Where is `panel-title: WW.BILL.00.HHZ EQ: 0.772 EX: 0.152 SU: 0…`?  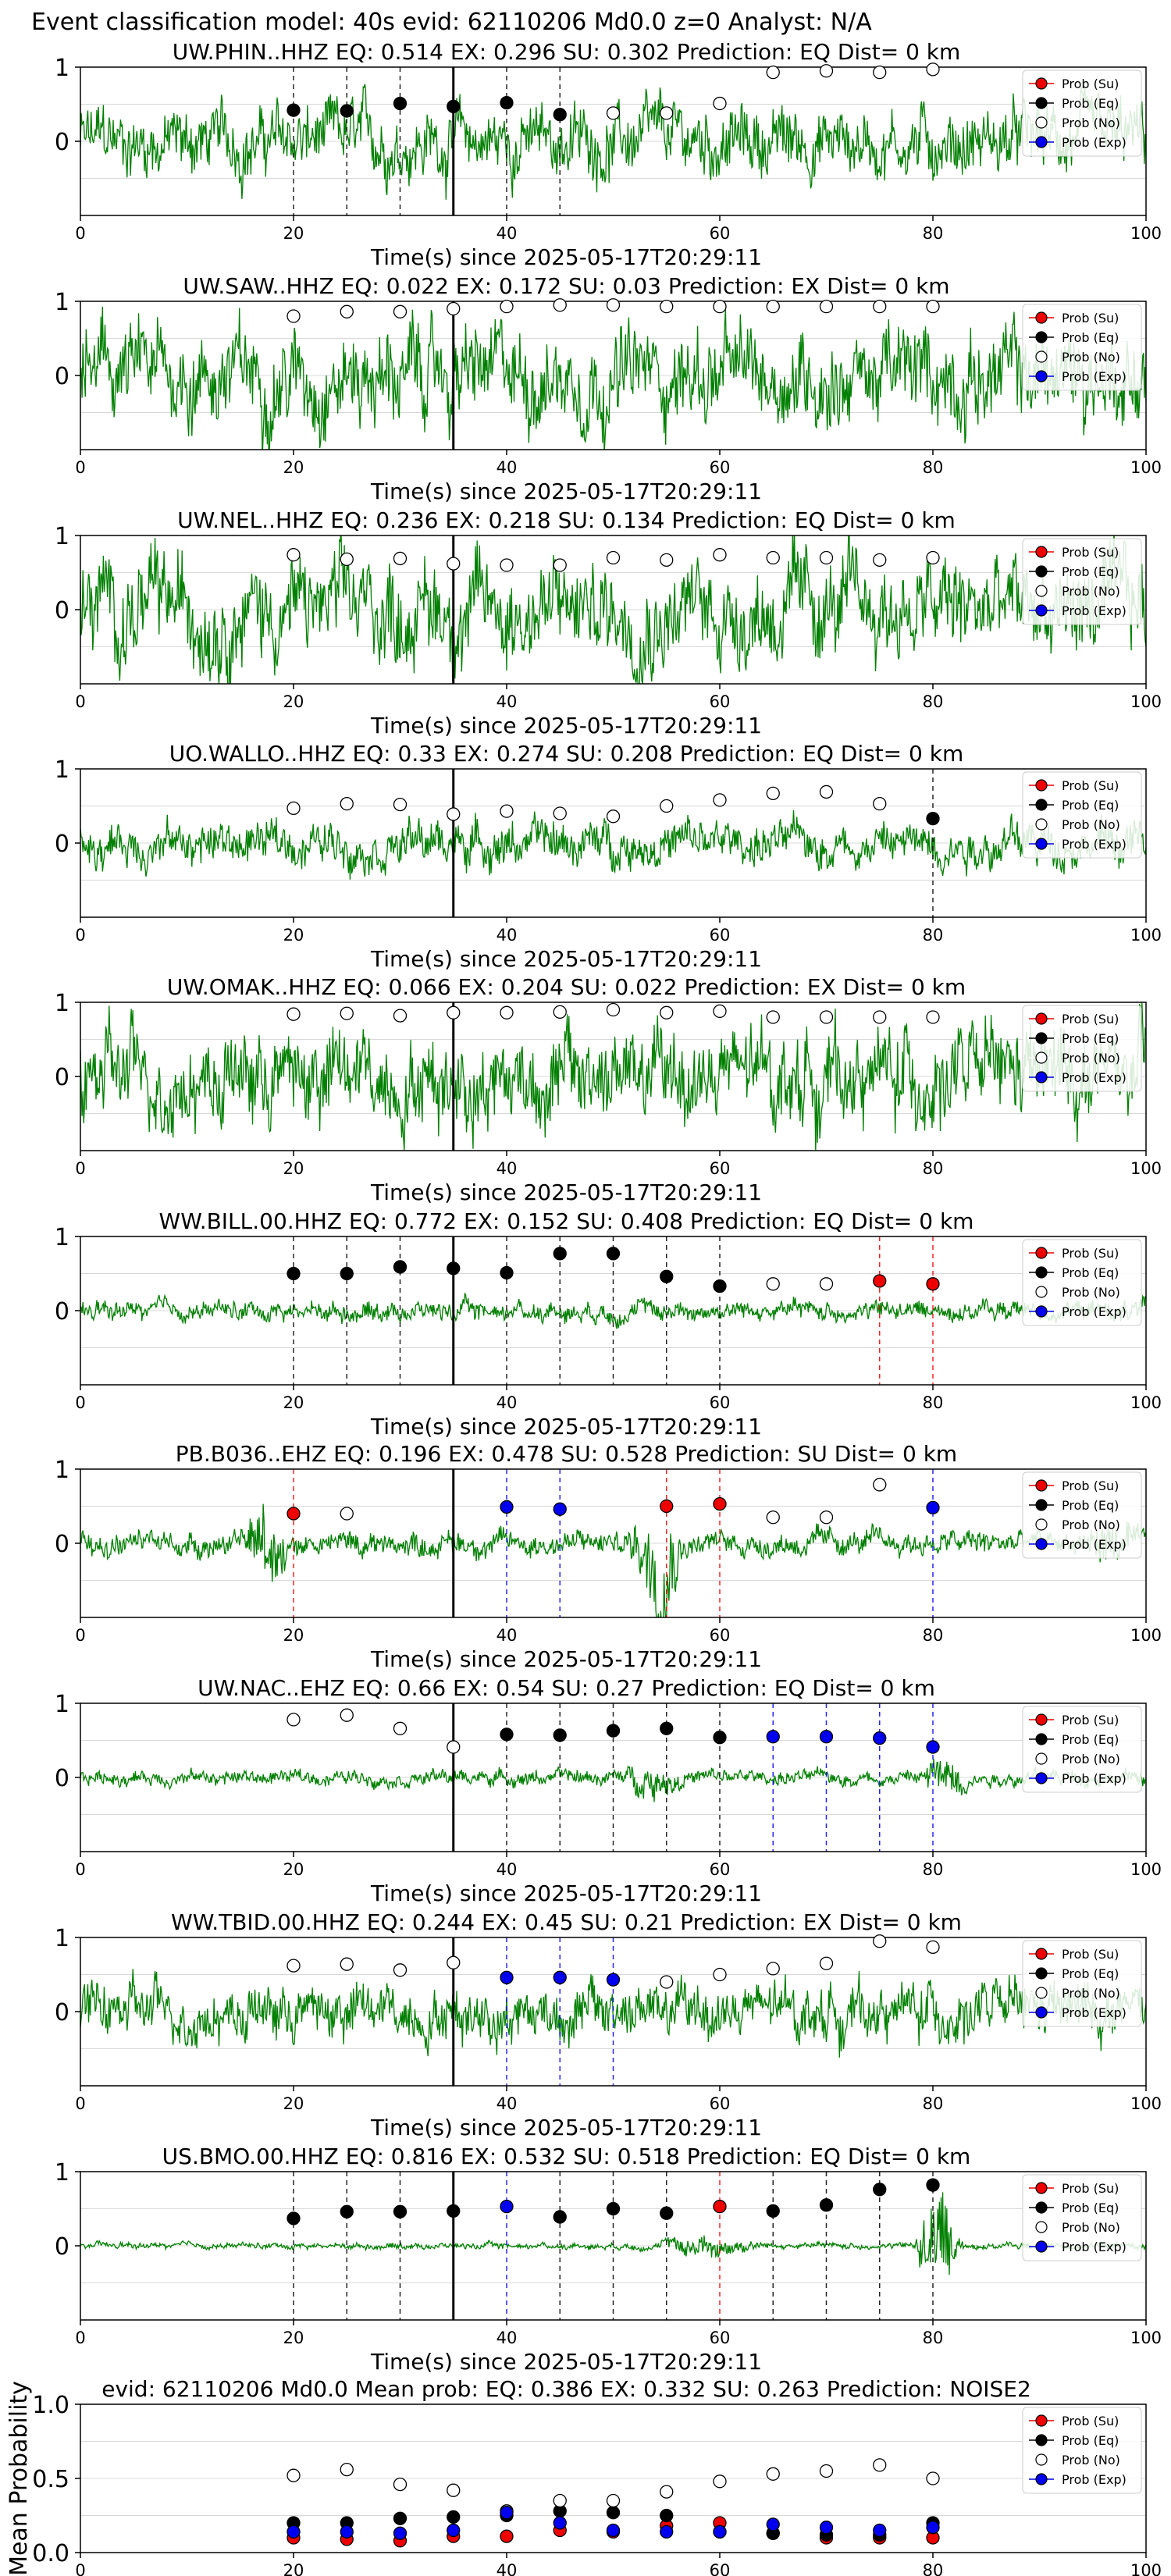 panel-title: WW.BILL.00.HHZ EQ: 0.772 EX: 0.152 SU: 0… is located at coordinates (566, 1221).